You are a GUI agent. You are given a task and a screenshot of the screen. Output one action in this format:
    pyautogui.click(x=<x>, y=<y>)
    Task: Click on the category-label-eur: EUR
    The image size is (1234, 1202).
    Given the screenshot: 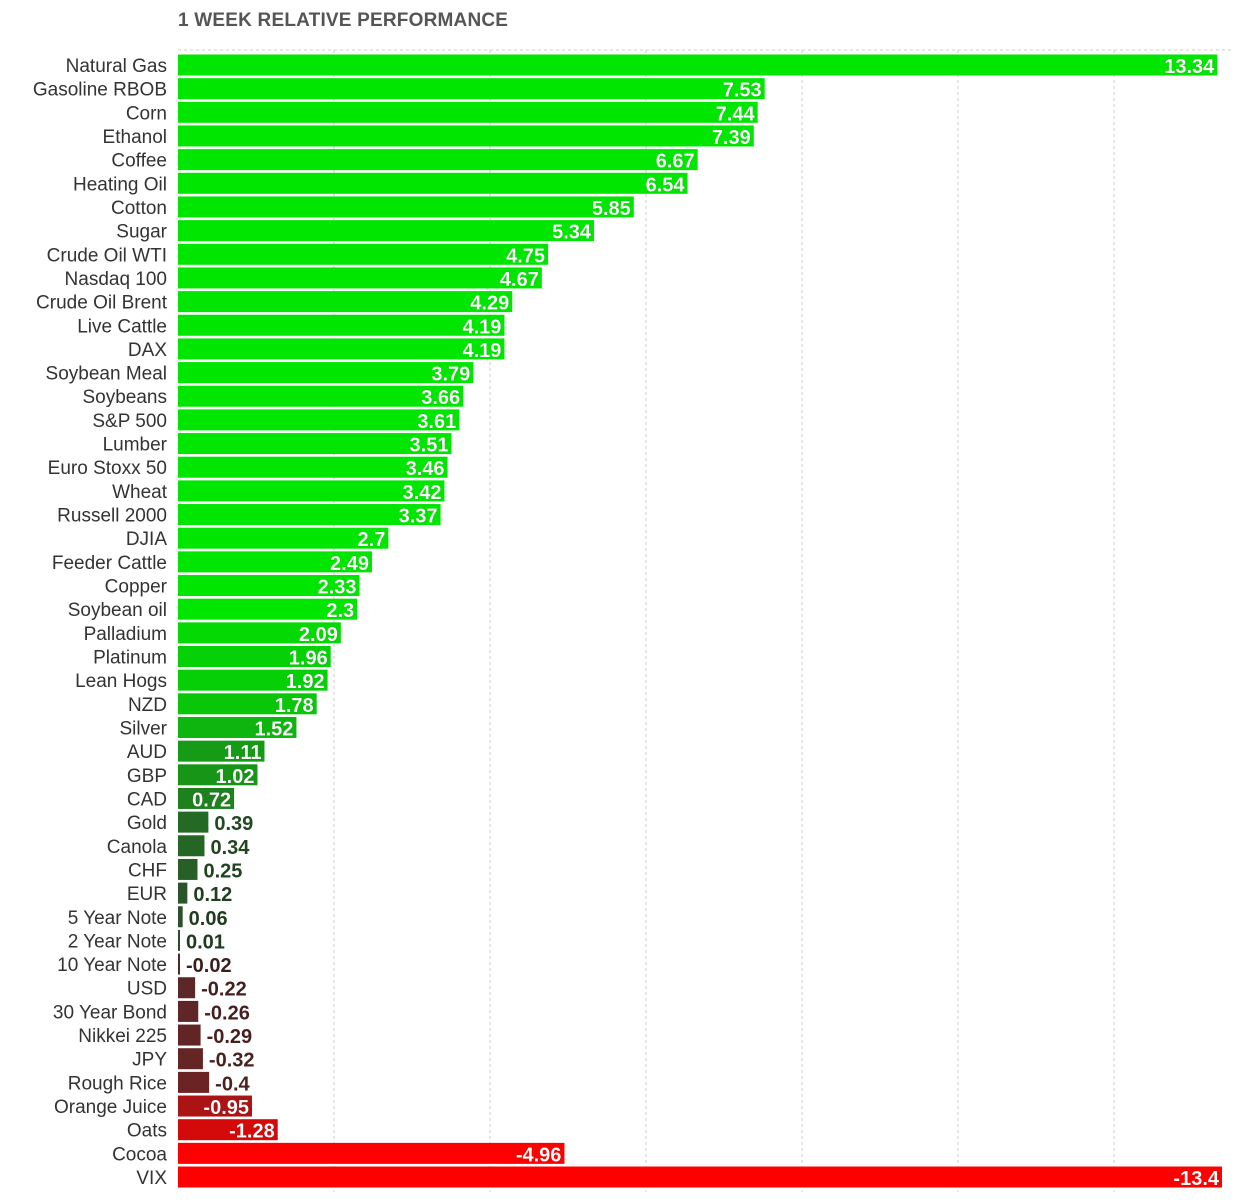 What is the action you would take?
    pyautogui.click(x=147, y=894)
    